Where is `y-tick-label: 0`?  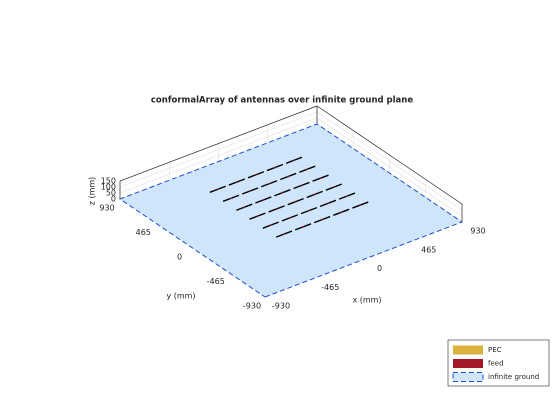 y-tick-label: 0 is located at coordinates (179, 257).